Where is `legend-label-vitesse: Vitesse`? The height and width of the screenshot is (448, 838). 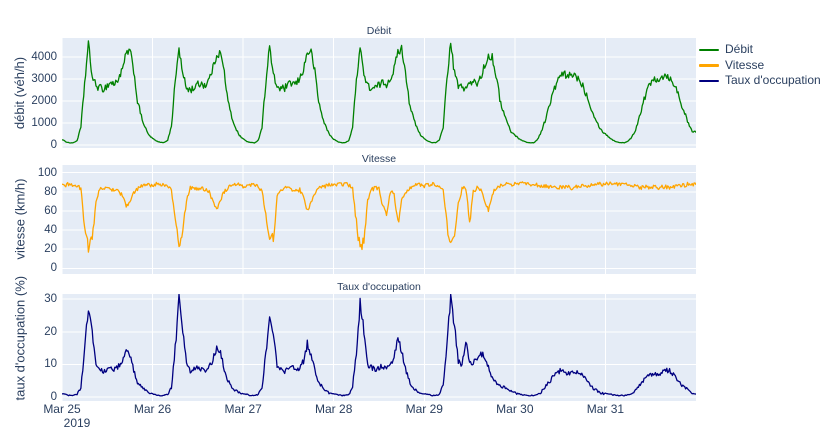
legend-label-vitesse: Vitesse is located at coordinates (745, 64).